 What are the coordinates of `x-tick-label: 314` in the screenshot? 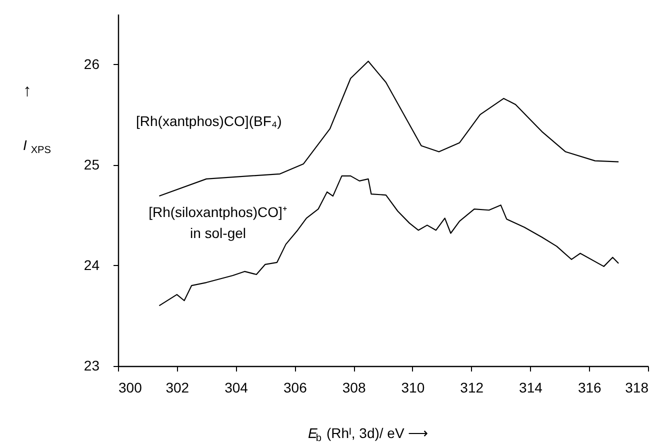 It's located at (531, 388).